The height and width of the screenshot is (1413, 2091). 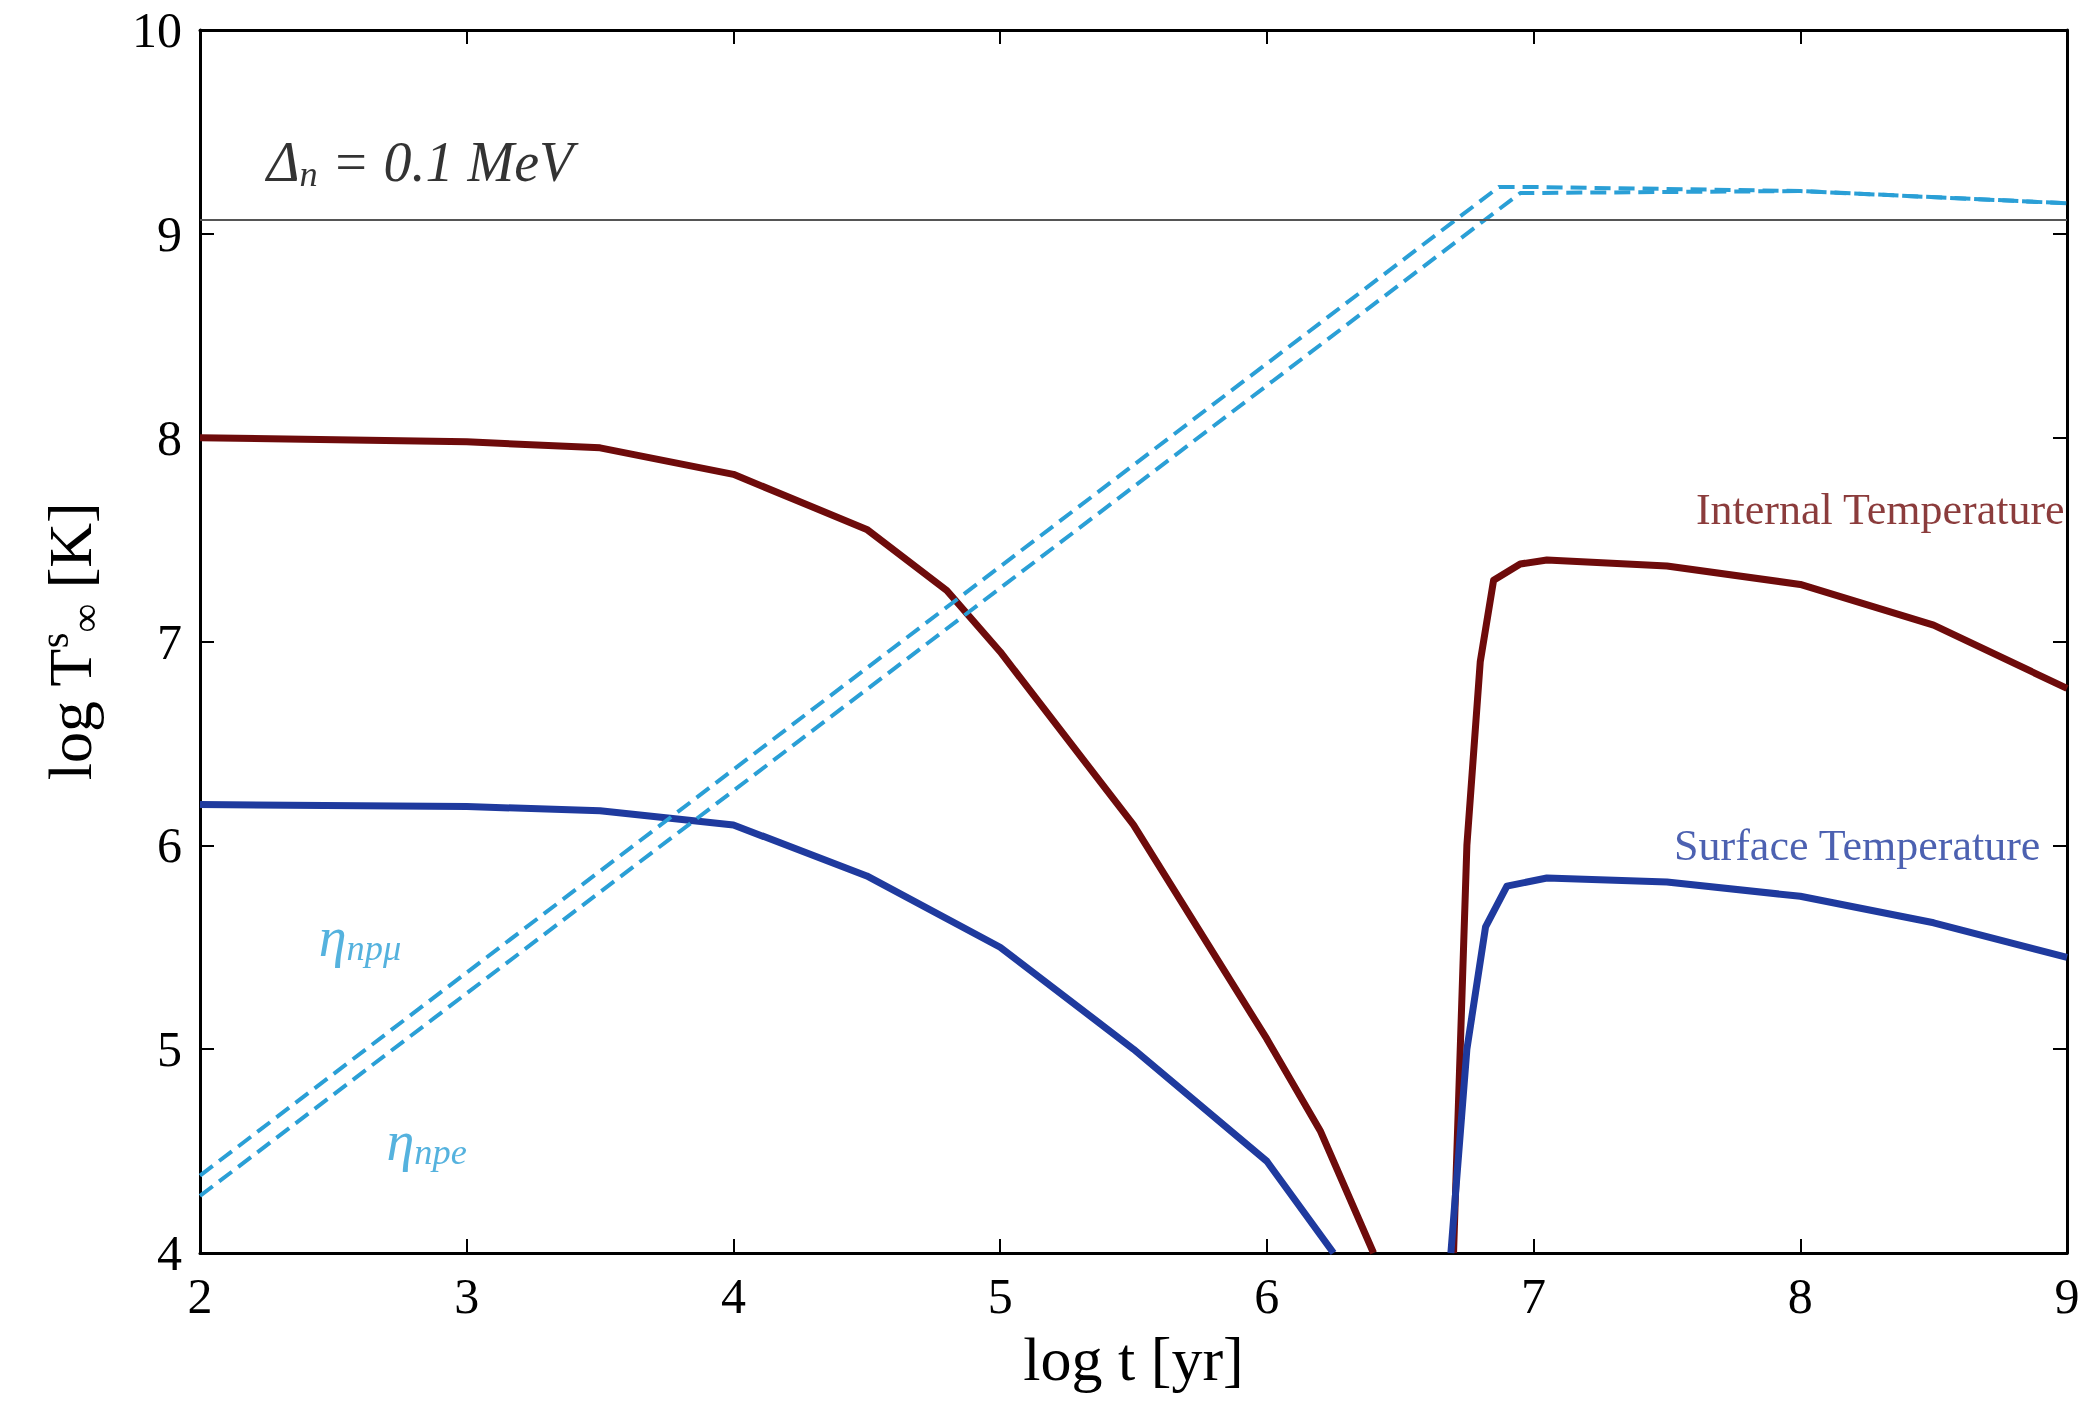 I want to click on y-axis-title: log Ts∞ [K], so click(x=69, y=641).